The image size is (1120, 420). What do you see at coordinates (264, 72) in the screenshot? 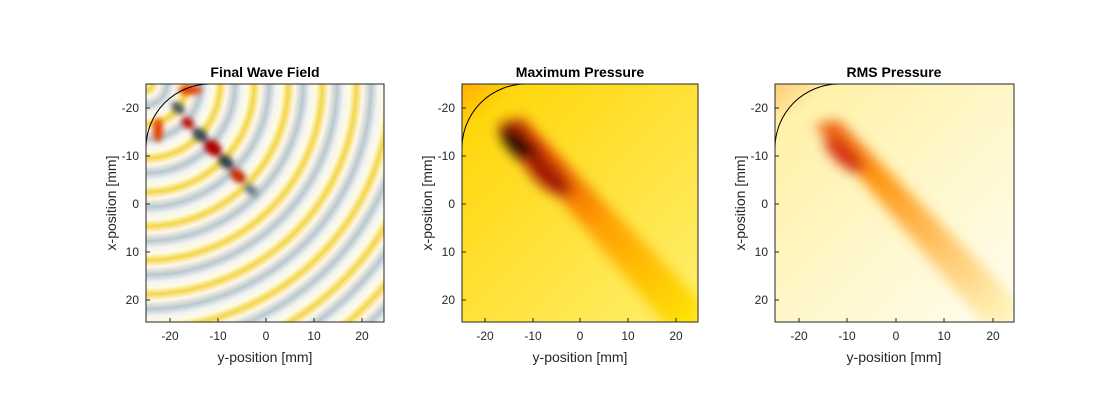
I see `panel-title: Final Wave Field` at bounding box center [264, 72].